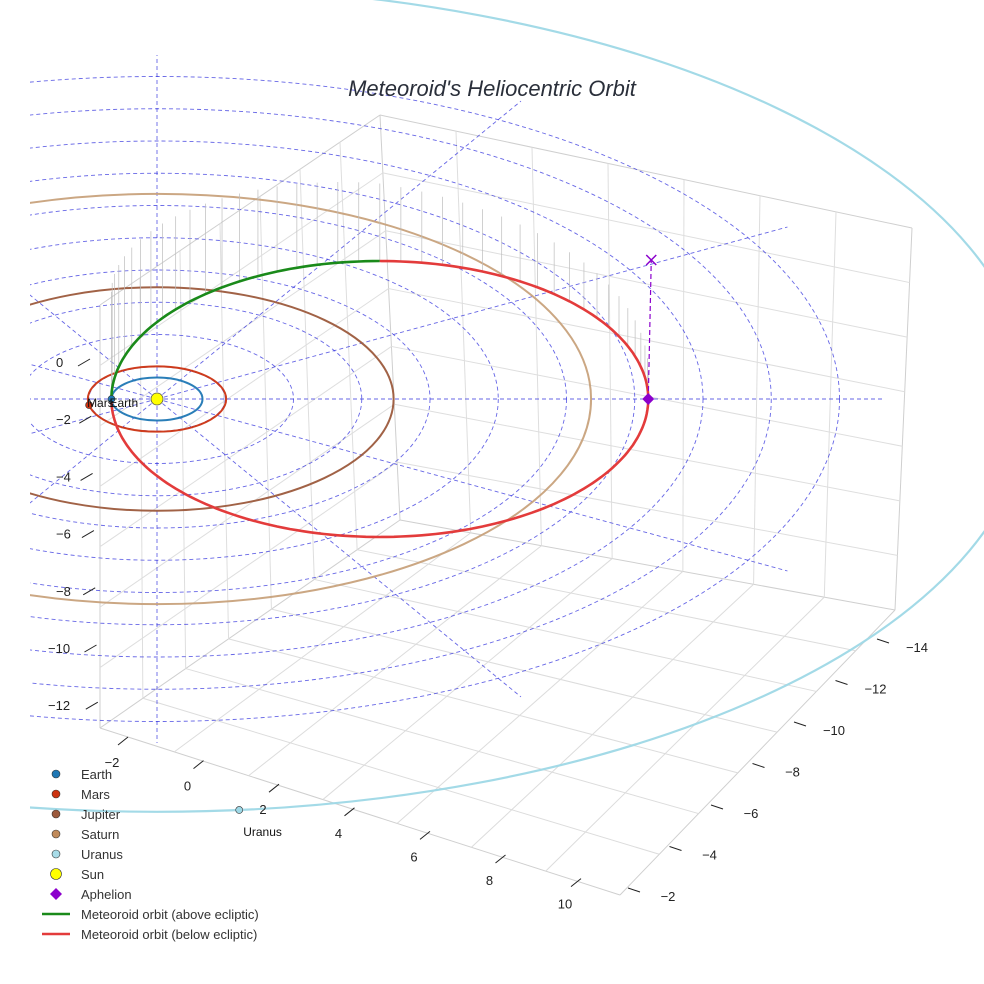 This screenshot has width=984, height=984. I want to click on chart-title: Meteoroid's Heliocentric Orbit, so click(492, 88).